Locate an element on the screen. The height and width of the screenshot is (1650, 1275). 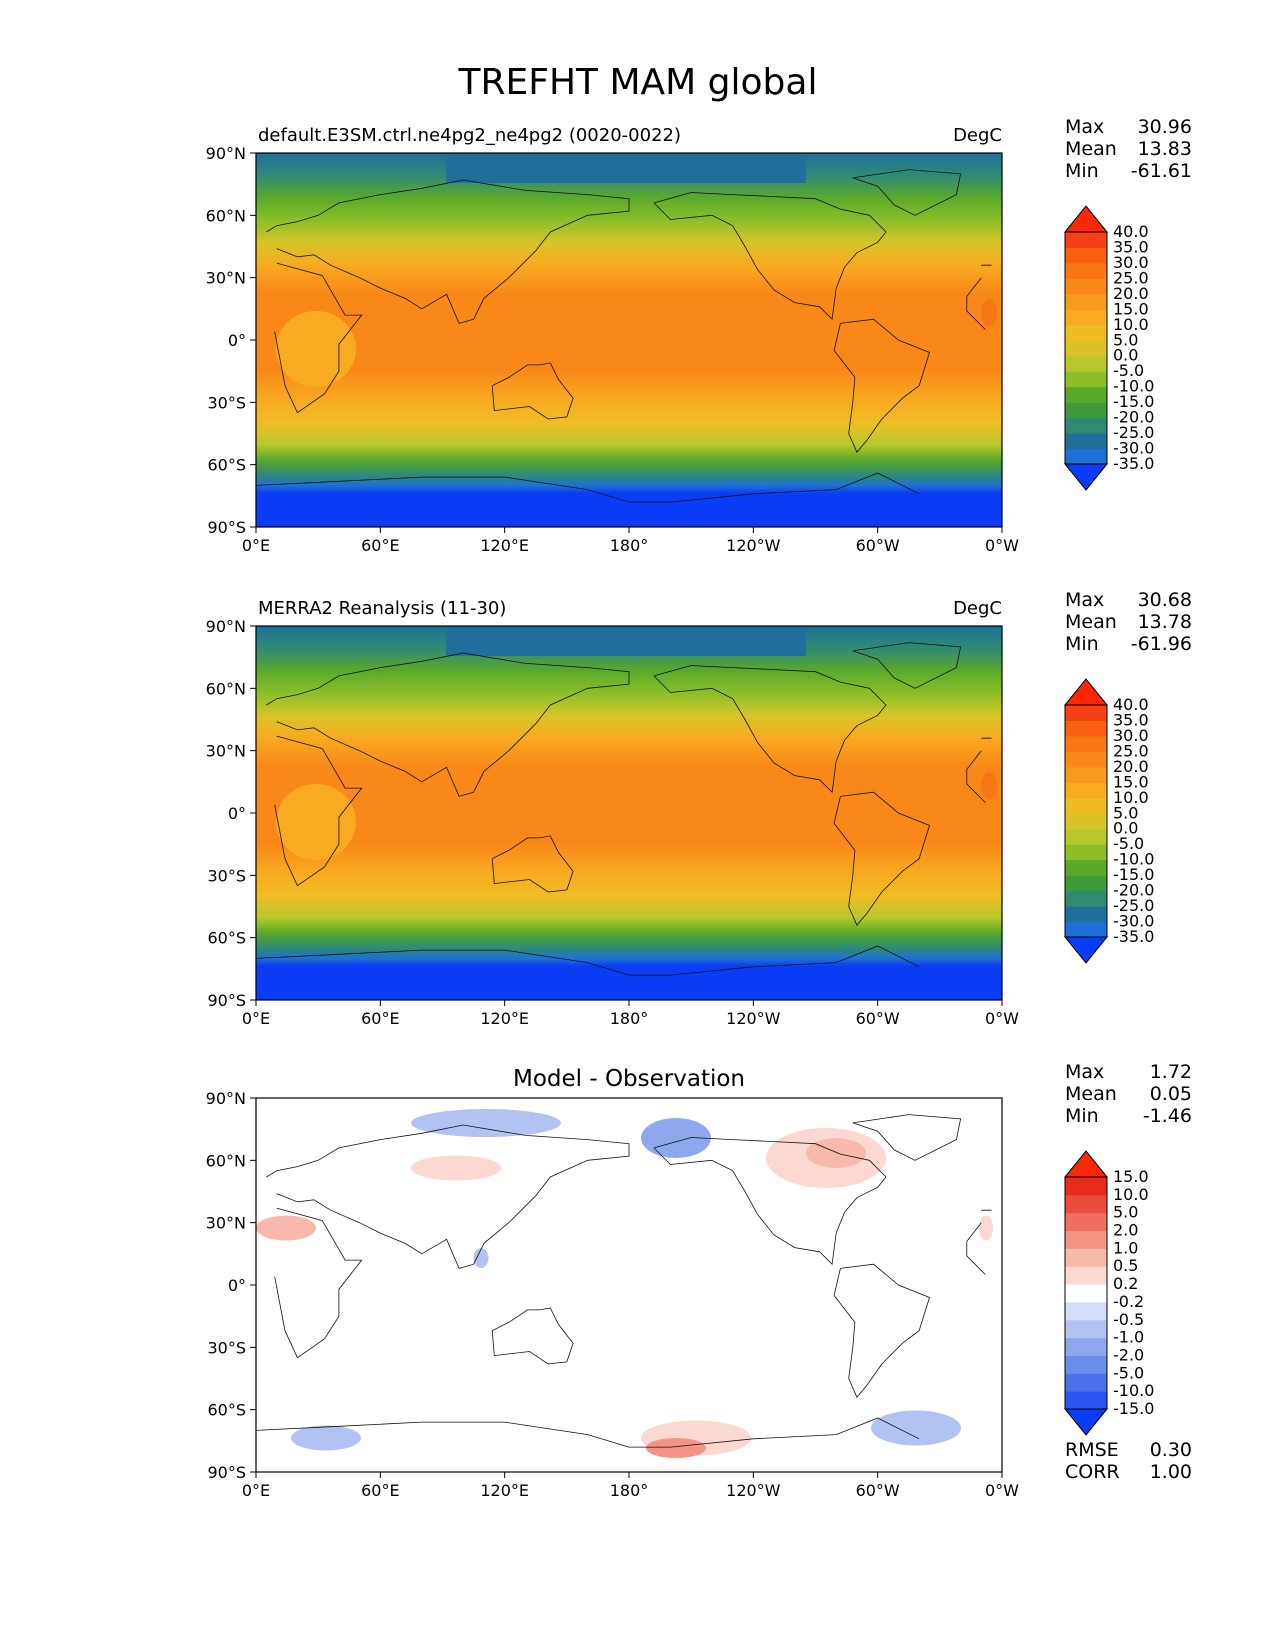
stats-3: Max 1.72 Mean 0.05 Min -1.46 RMSE 0.30 CORR 1.00 is located at coordinates (1128, 1272).